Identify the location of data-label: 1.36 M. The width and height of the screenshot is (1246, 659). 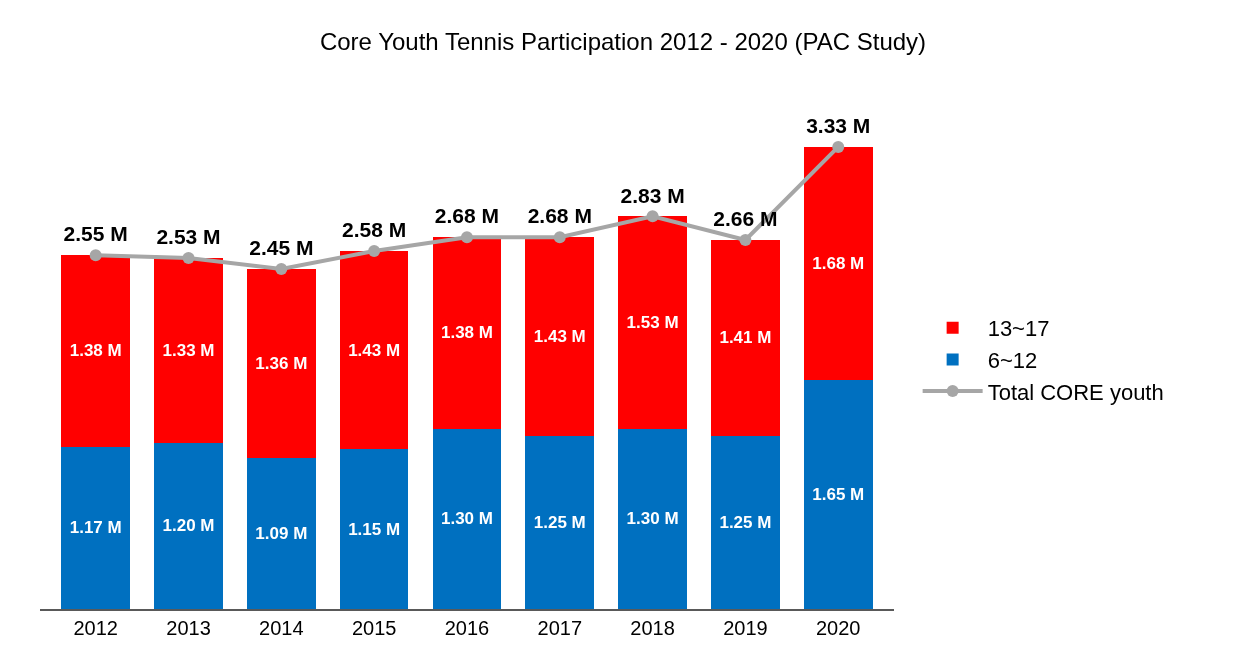
(281, 363).